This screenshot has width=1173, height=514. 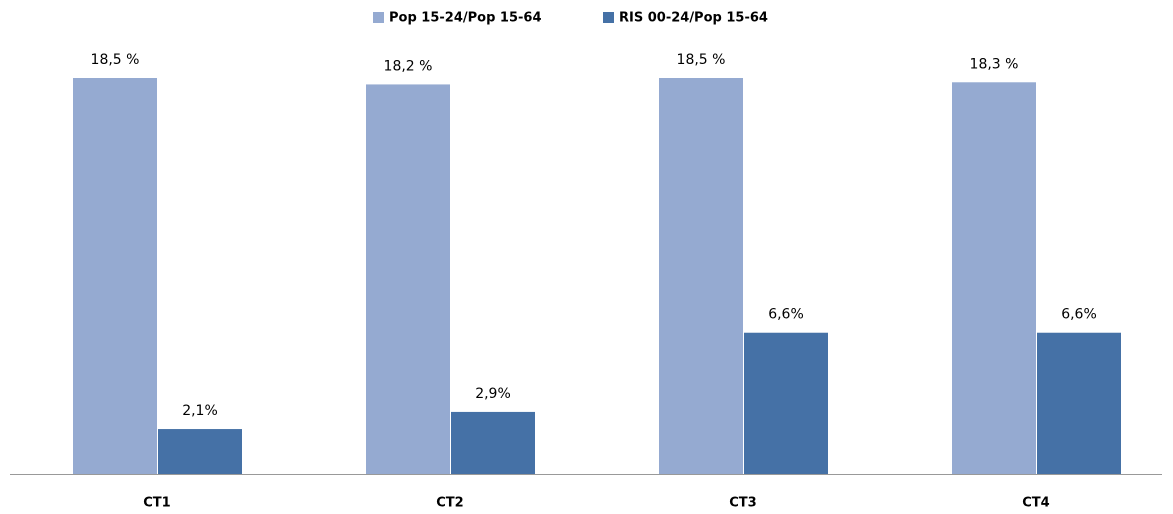 What do you see at coordinates (742, 503) in the screenshot?
I see `x-tick-label: CT3` at bounding box center [742, 503].